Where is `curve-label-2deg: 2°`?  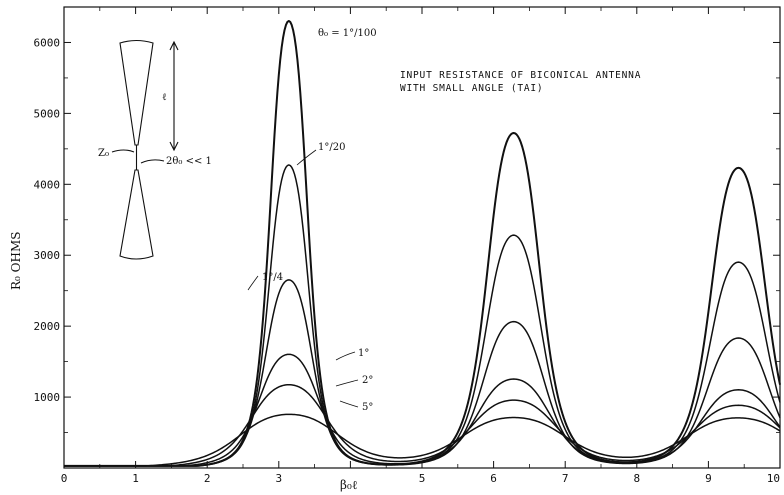
curve-label-2deg: 2° is located at coordinates (367, 380).